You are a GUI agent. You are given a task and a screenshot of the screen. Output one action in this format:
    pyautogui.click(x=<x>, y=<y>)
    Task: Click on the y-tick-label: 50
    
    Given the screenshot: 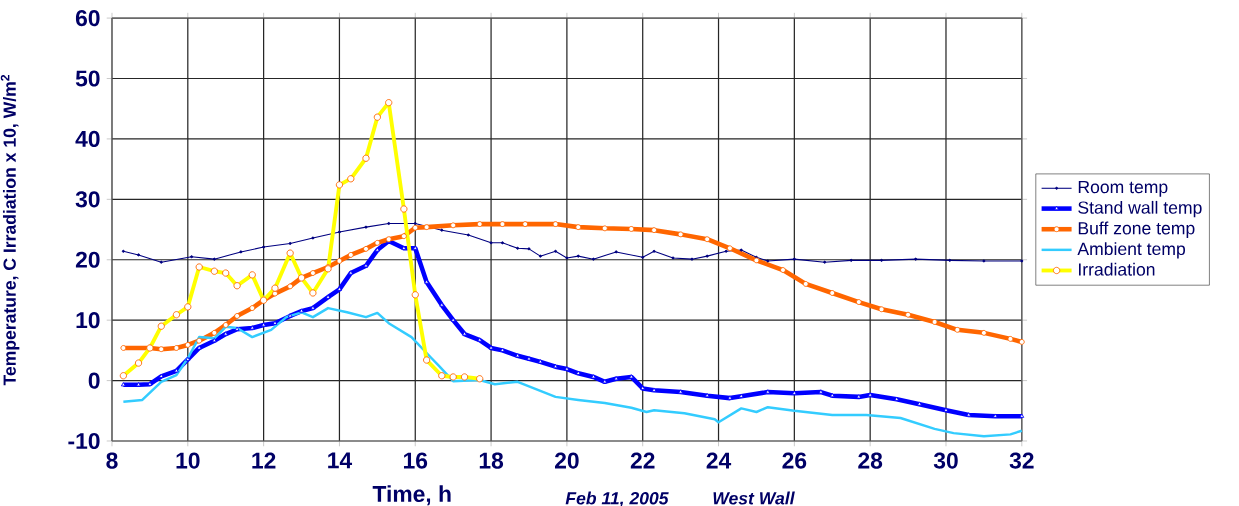 What is the action you would take?
    pyautogui.click(x=87, y=78)
    